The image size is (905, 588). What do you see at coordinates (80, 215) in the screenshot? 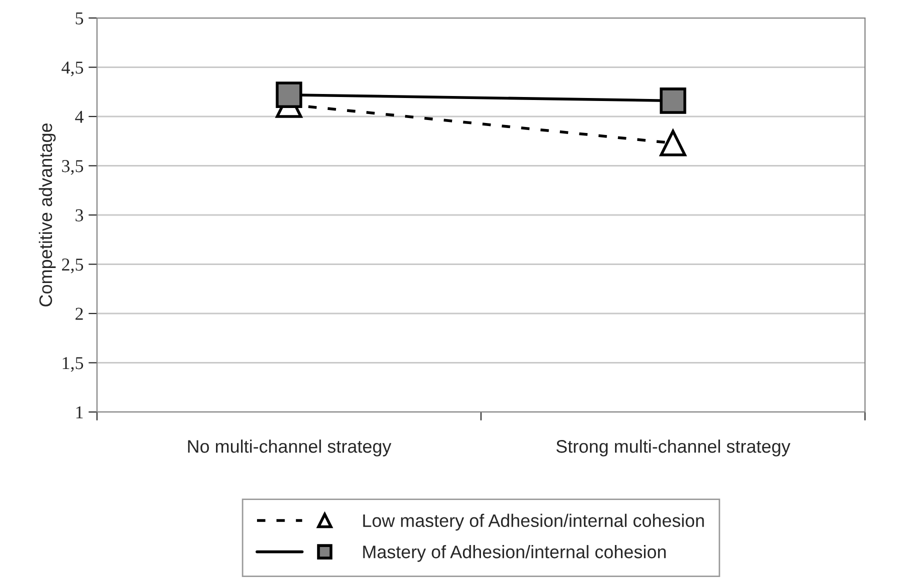
I see `y-tick-label: 3` at bounding box center [80, 215].